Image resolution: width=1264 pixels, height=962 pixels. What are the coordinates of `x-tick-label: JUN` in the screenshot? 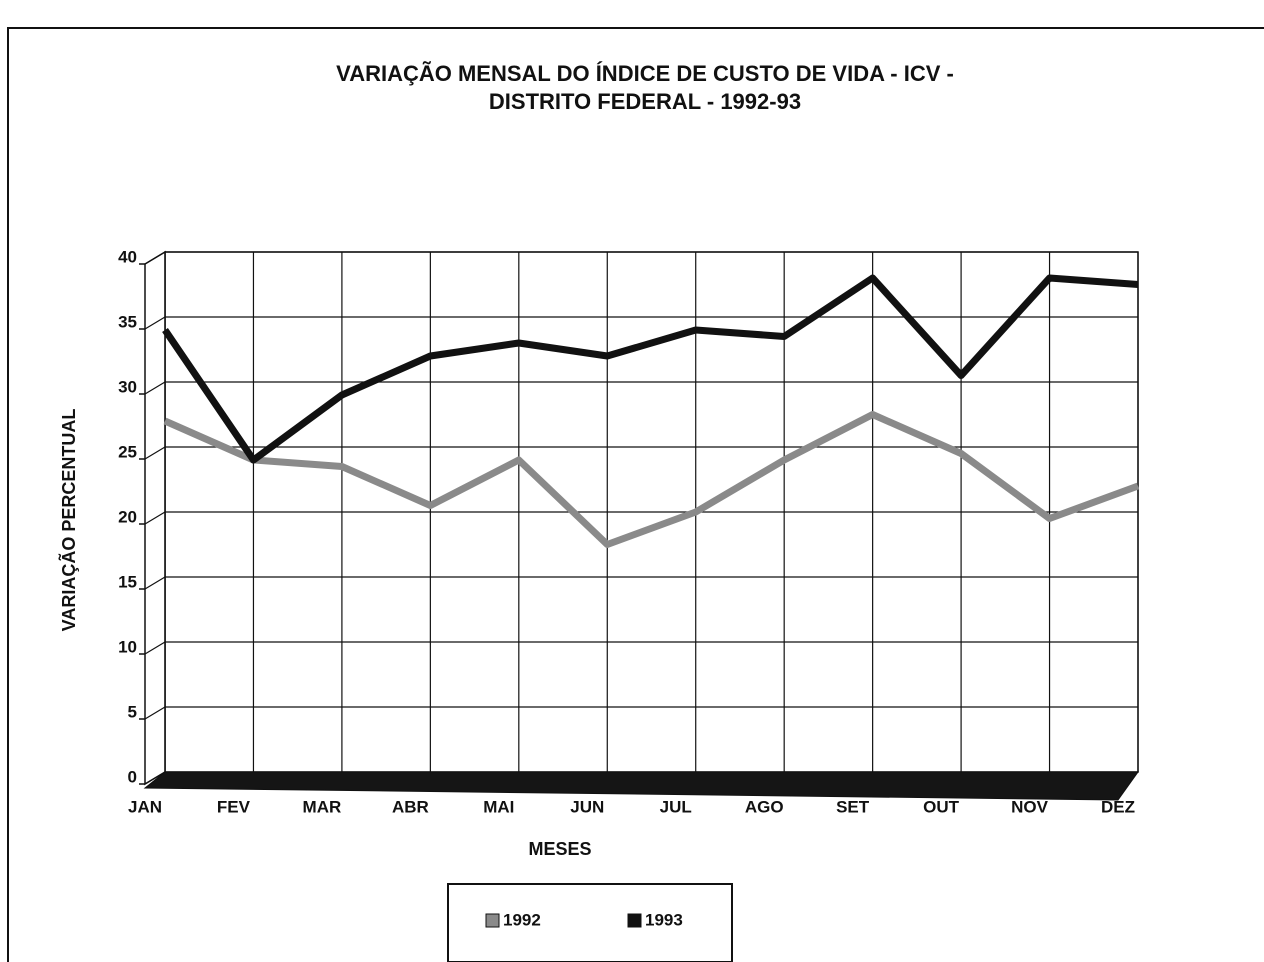 It's located at (587, 806).